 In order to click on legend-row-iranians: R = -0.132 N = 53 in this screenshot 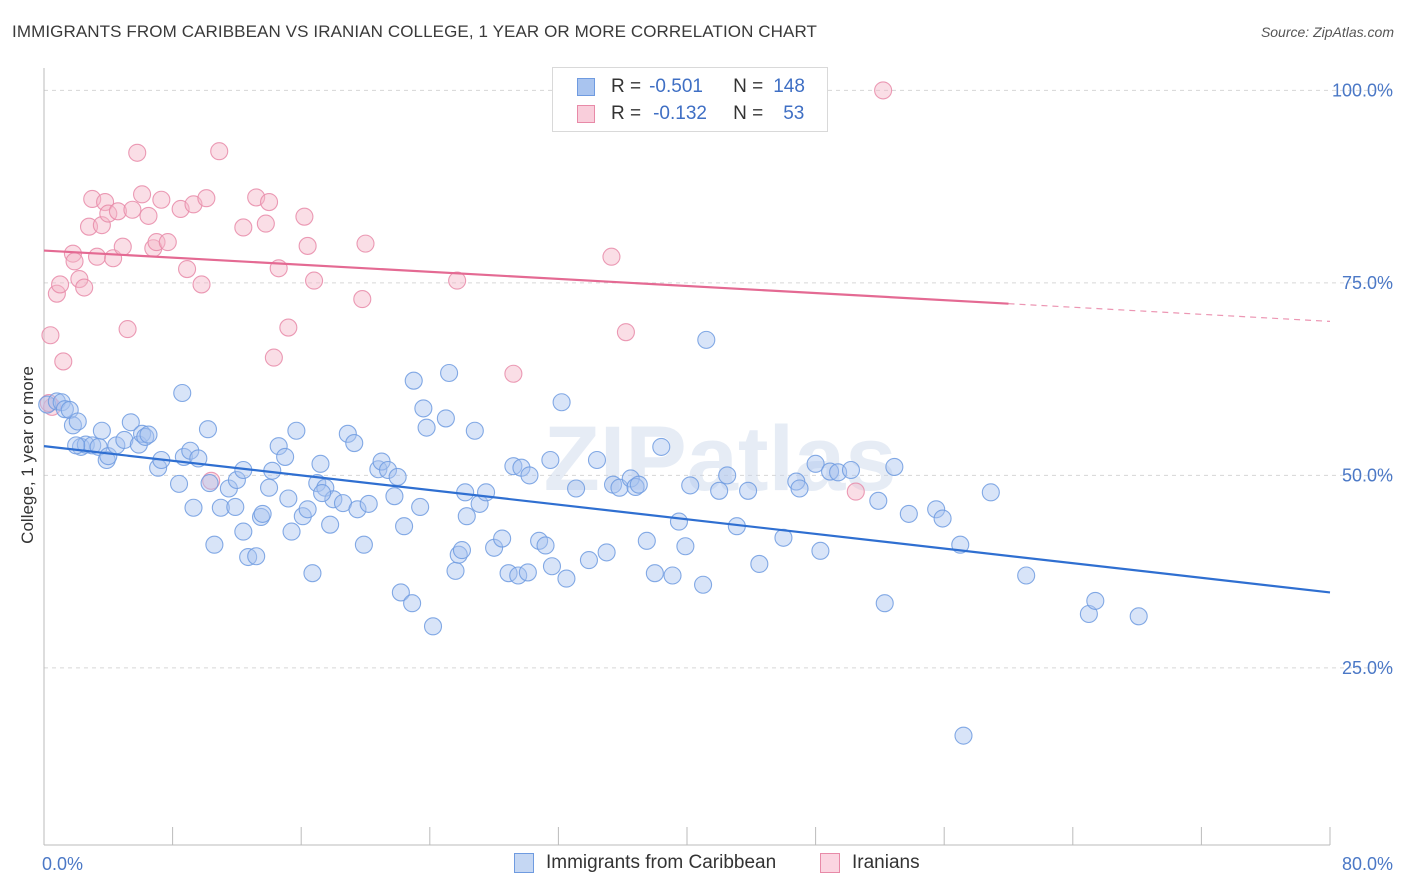, I will do `click(690, 114)`.